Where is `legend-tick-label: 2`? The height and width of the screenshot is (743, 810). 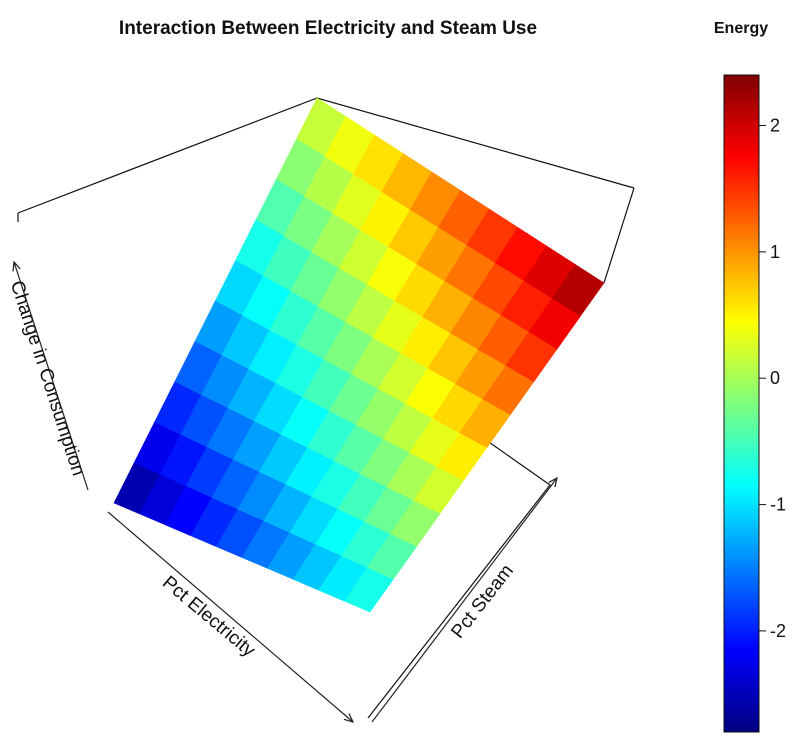
legend-tick-label: 2 is located at coordinates (775, 126).